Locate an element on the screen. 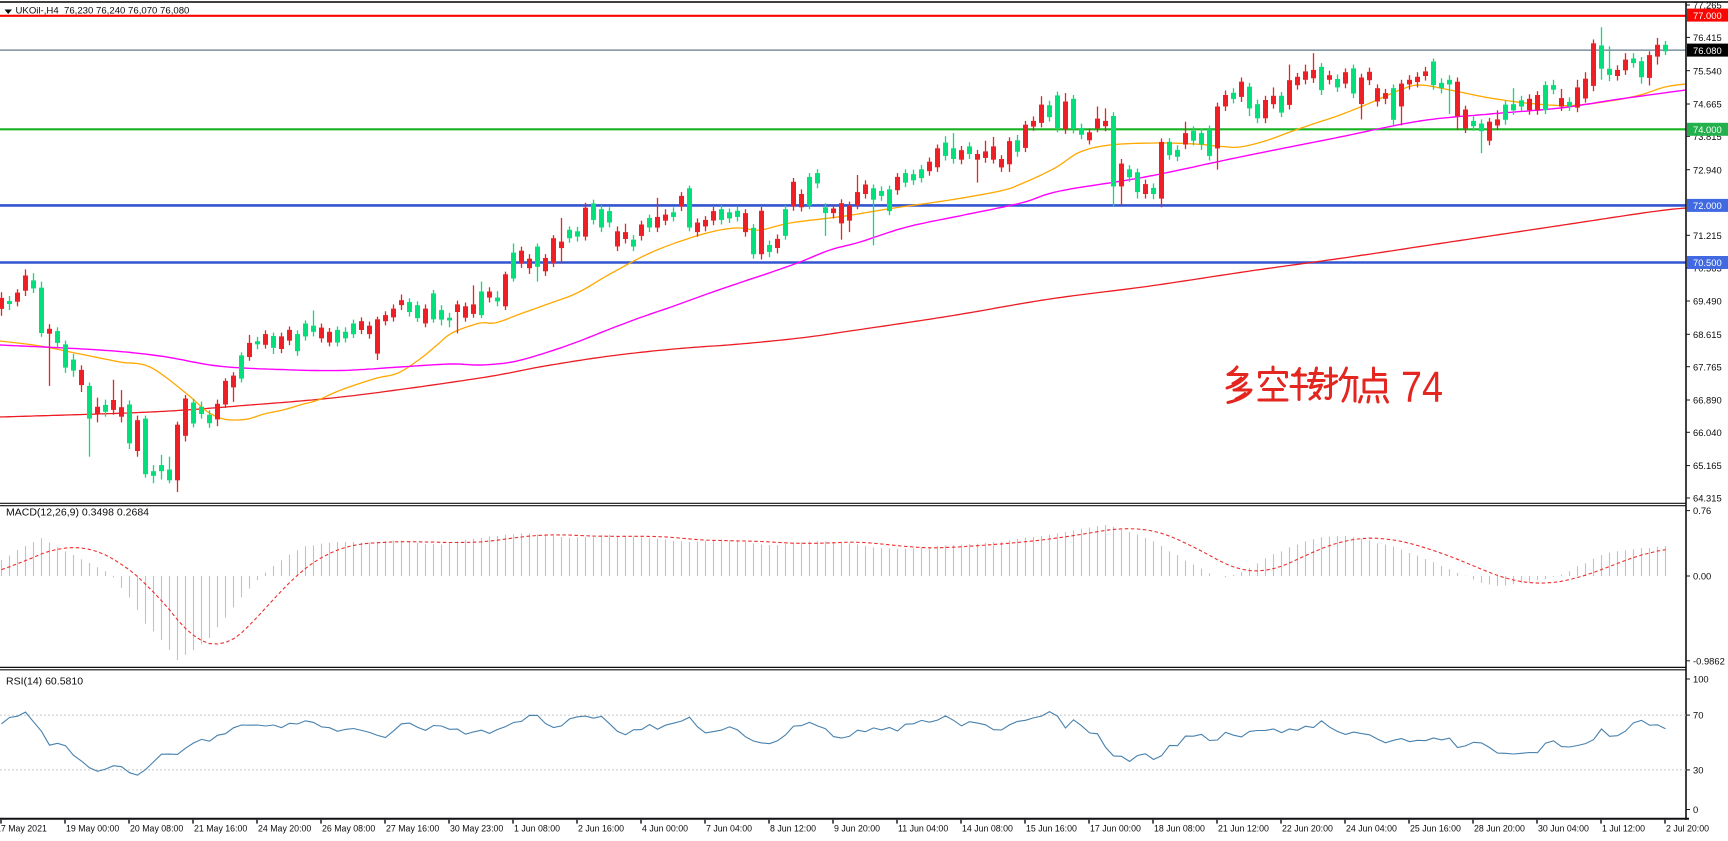 Image resolution: width=1728 pixels, height=841 pixels. svg-text: 71.215 is located at coordinates (1707, 235).